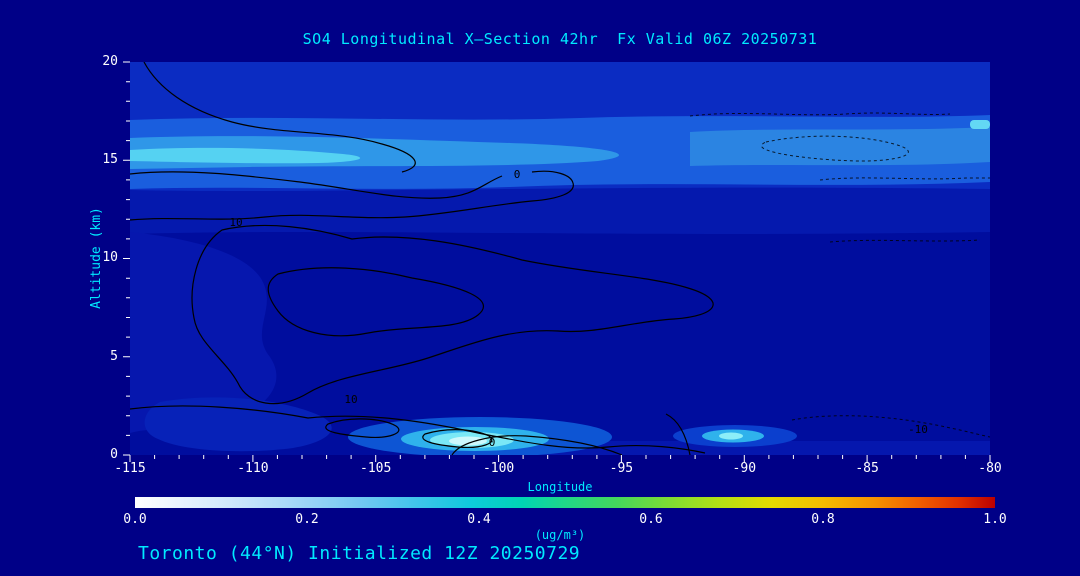 The height and width of the screenshot is (576, 1080). What do you see at coordinates (130, 468) in the screenshot?
I see `x-tick-label-115: -115` at bounding box center [130, 468].